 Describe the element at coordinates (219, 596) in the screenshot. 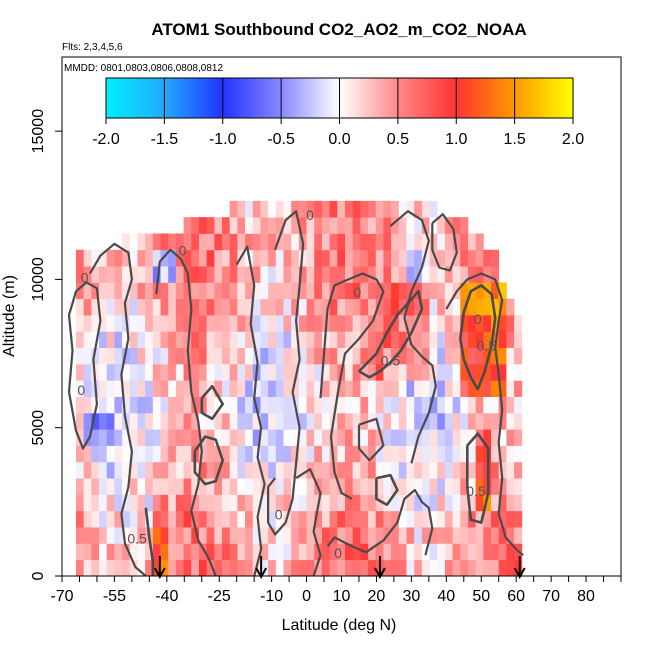

I see `x-tick-label: -25` at that location.